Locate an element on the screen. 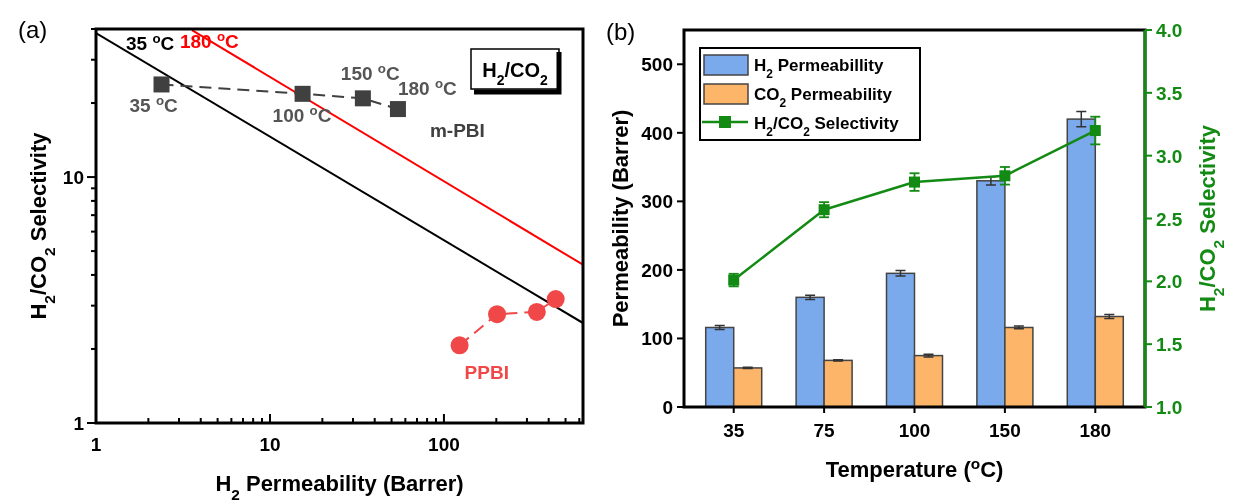 The width and height of the screenshot is (1235, 500). x-axis-title: H$_{2}$ Permeability (Barrer) is located at coordinates (339, 485).